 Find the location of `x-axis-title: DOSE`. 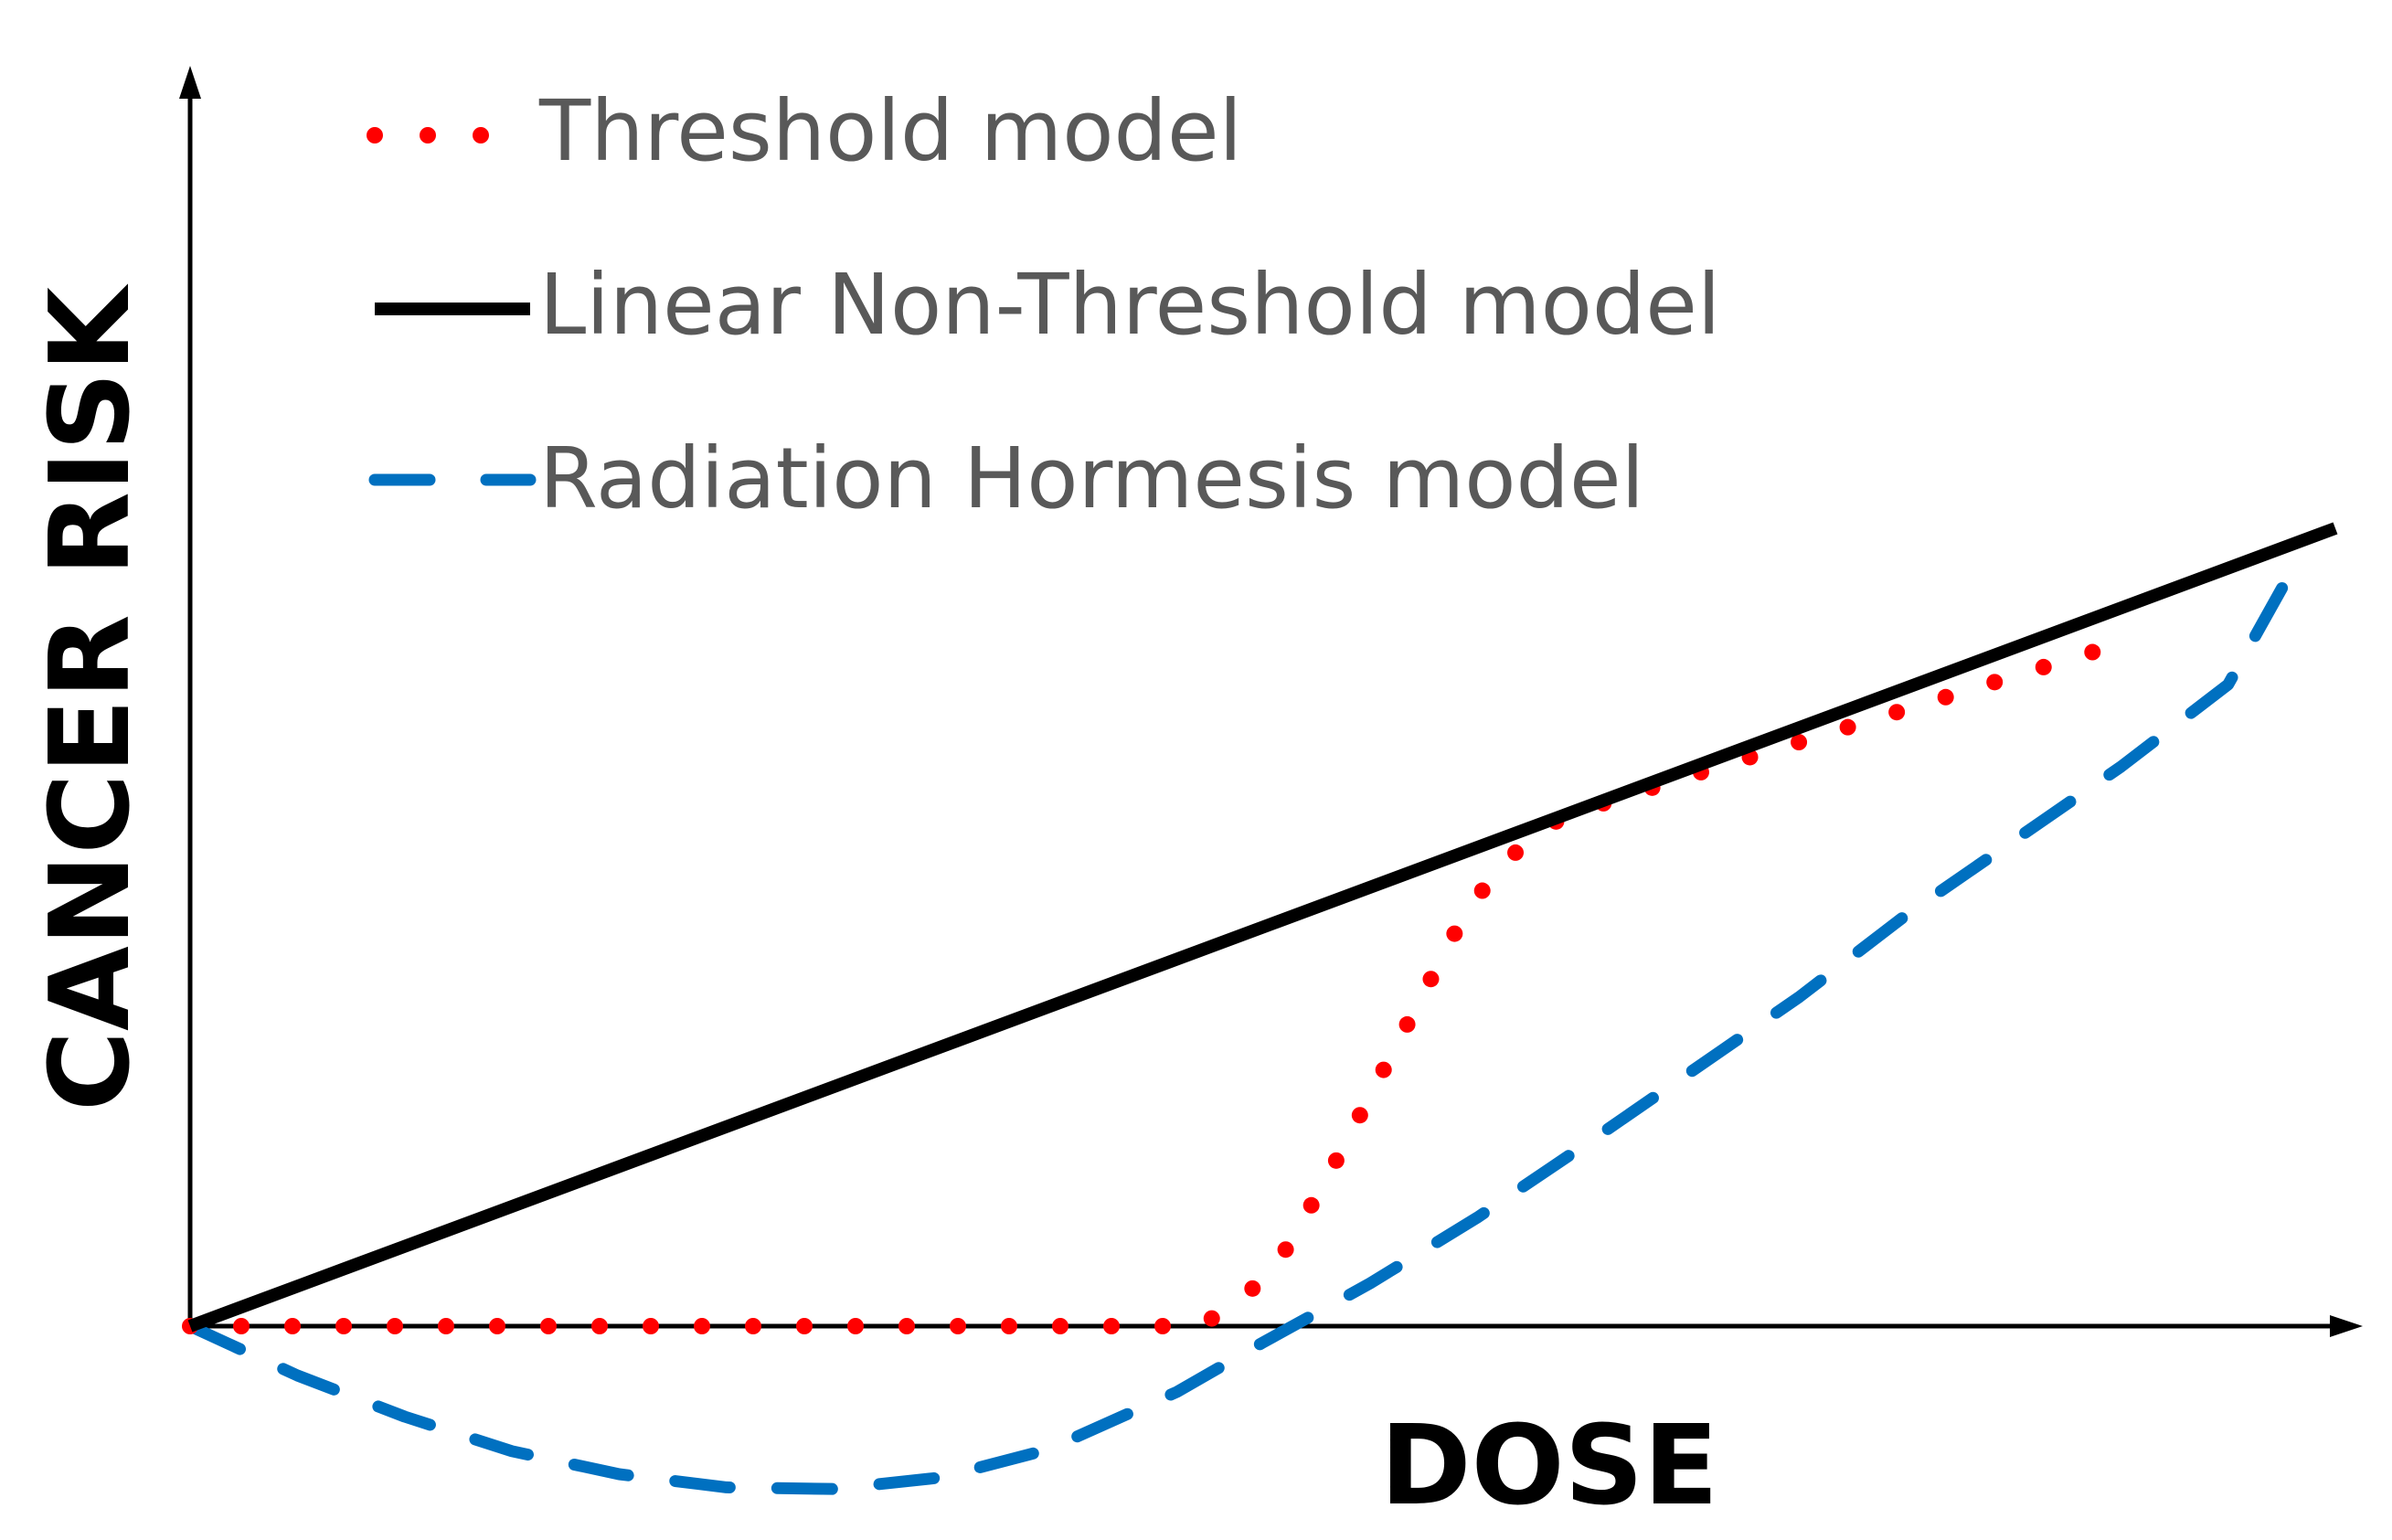

x-axis-title: DOSE is located at coordinates (1549, 1466).